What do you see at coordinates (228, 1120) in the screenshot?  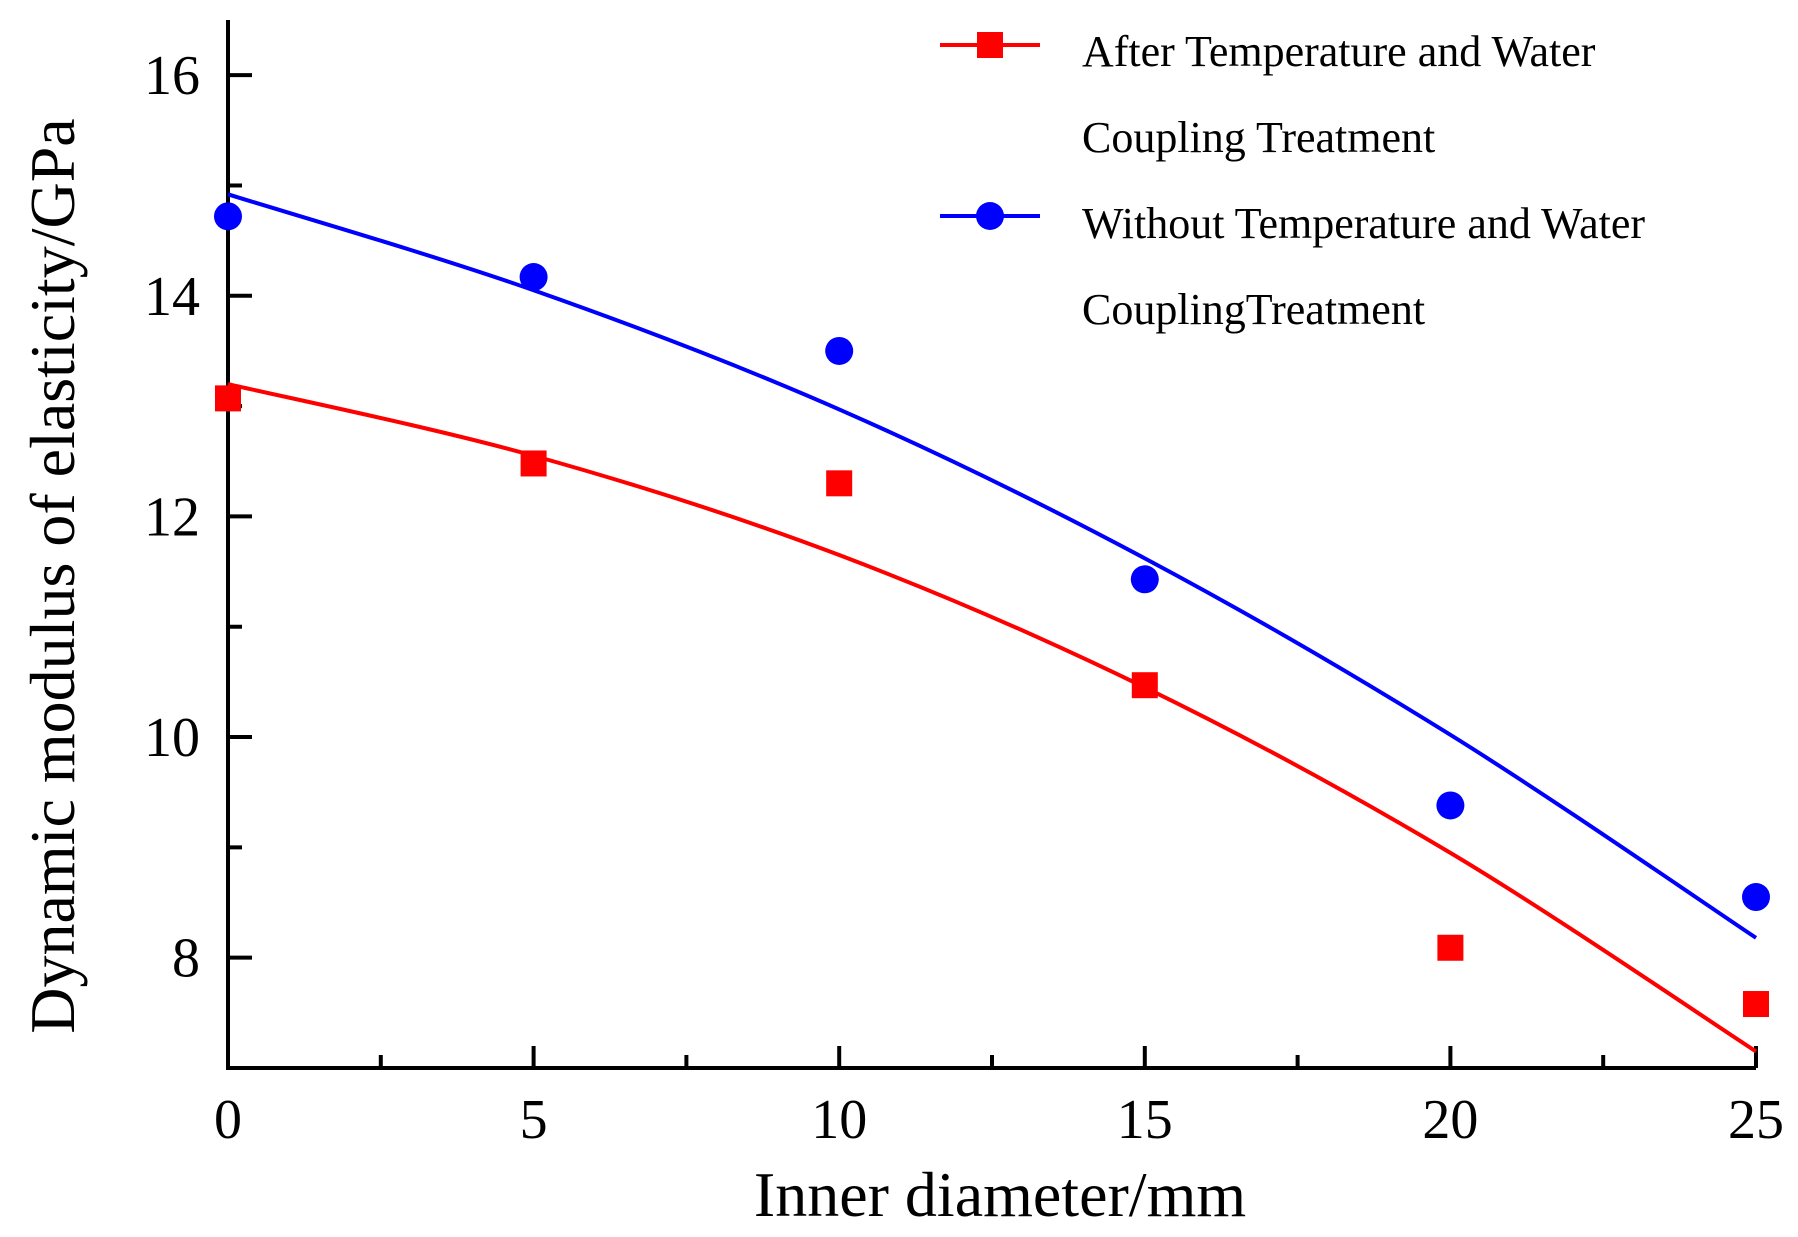 I see `x-tick-label: 0` at bounding box center [228, 1120].